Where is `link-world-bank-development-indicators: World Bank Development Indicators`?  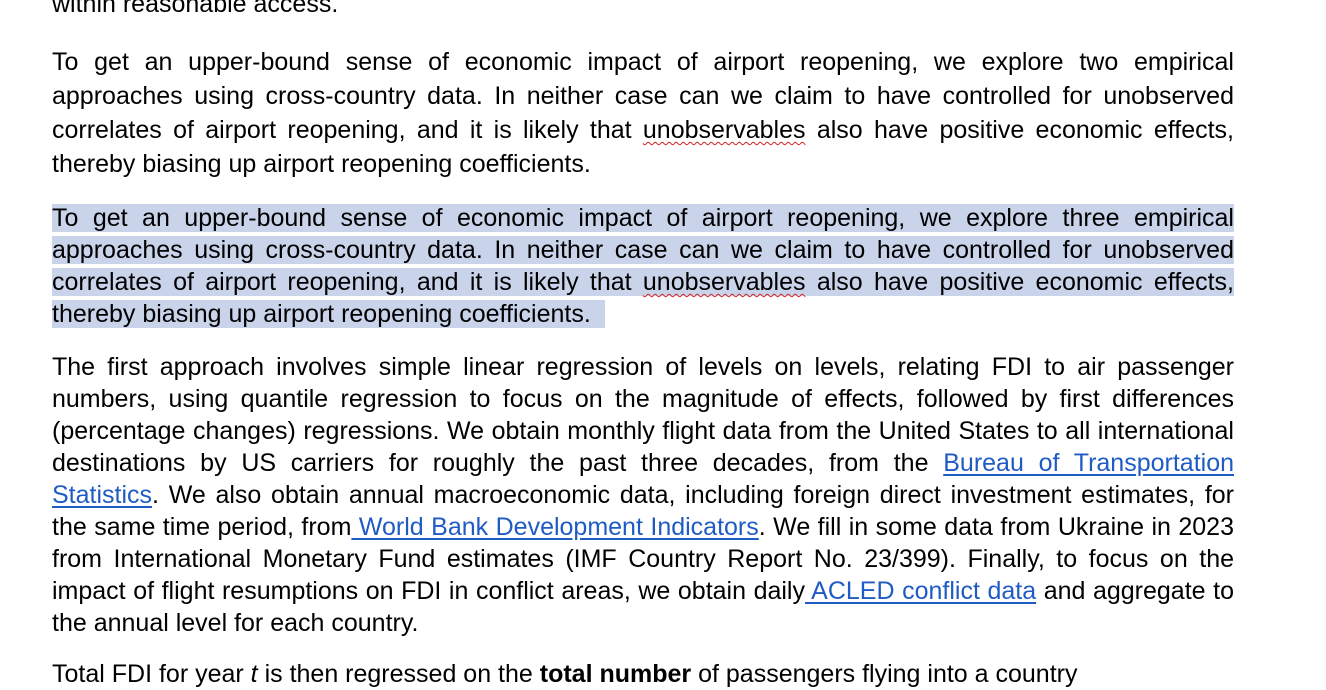
link-world-bank-development-indicators: World Bank Development Indicators is located at coordinates (555, 527).